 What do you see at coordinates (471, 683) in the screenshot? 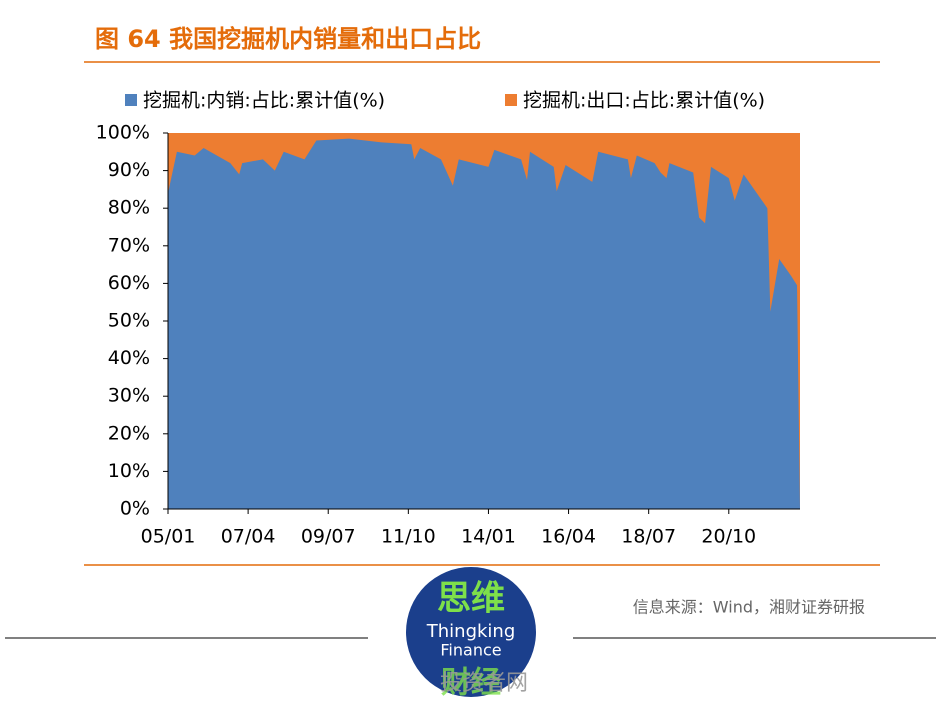
I see `logo-text: 财经` at bounding box center [471, 683].